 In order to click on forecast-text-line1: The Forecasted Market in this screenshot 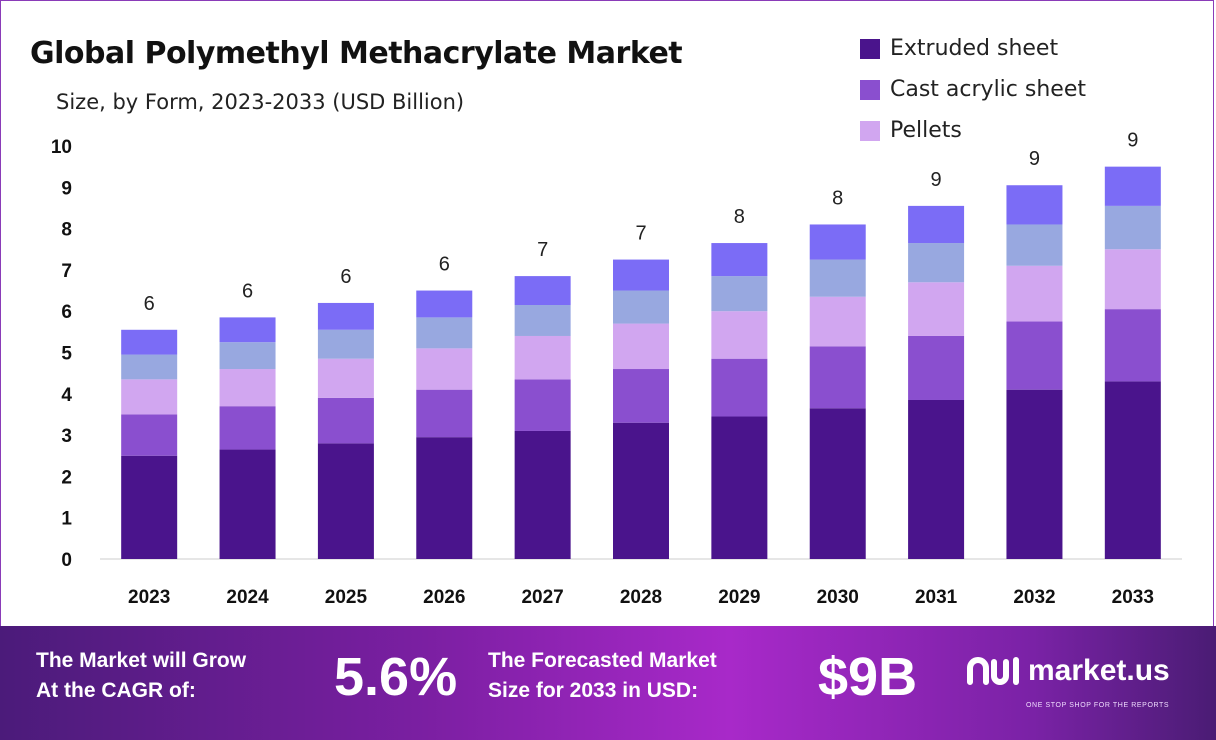, I will do `click(602, 660)`.